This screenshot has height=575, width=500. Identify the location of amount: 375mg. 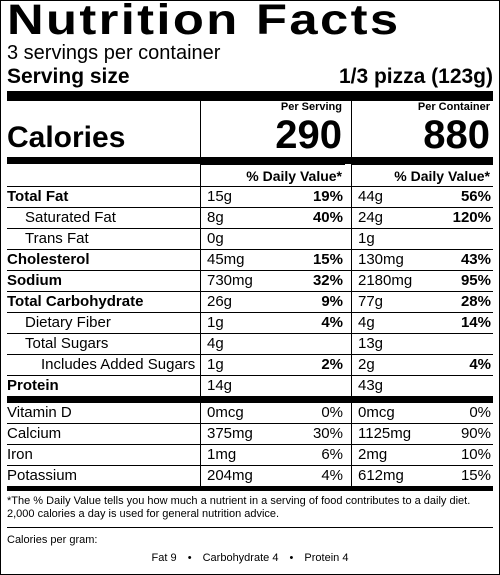
(230, 433).